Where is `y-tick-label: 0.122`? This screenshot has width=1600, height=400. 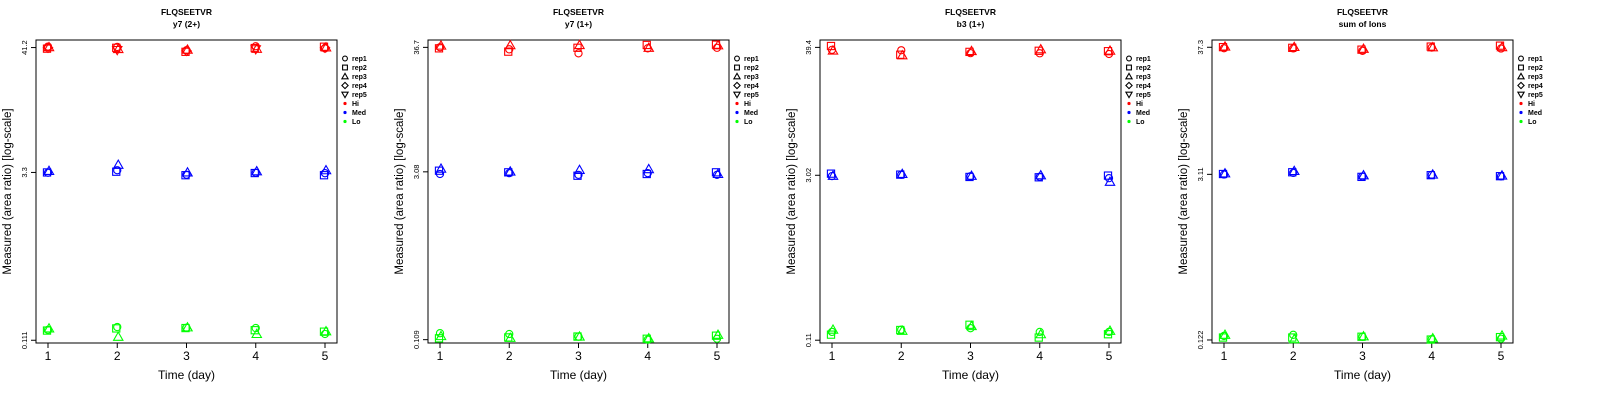
y-tick-label: 0.122 is located at coordinates (1200, 340).